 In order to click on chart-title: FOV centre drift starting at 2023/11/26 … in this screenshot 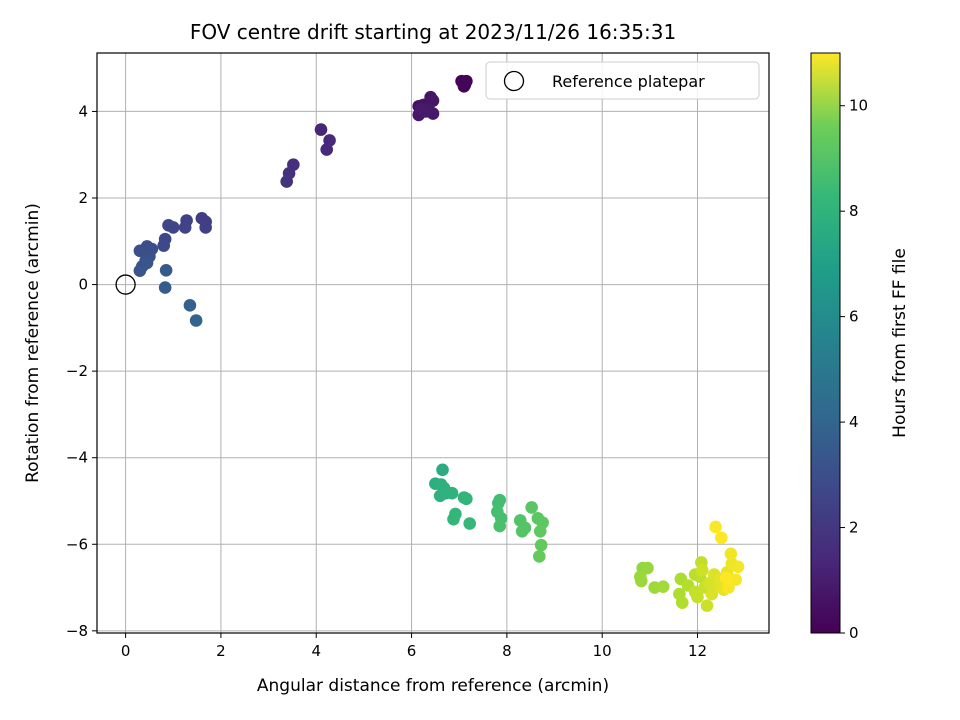, I will do `click(433, 32)`.